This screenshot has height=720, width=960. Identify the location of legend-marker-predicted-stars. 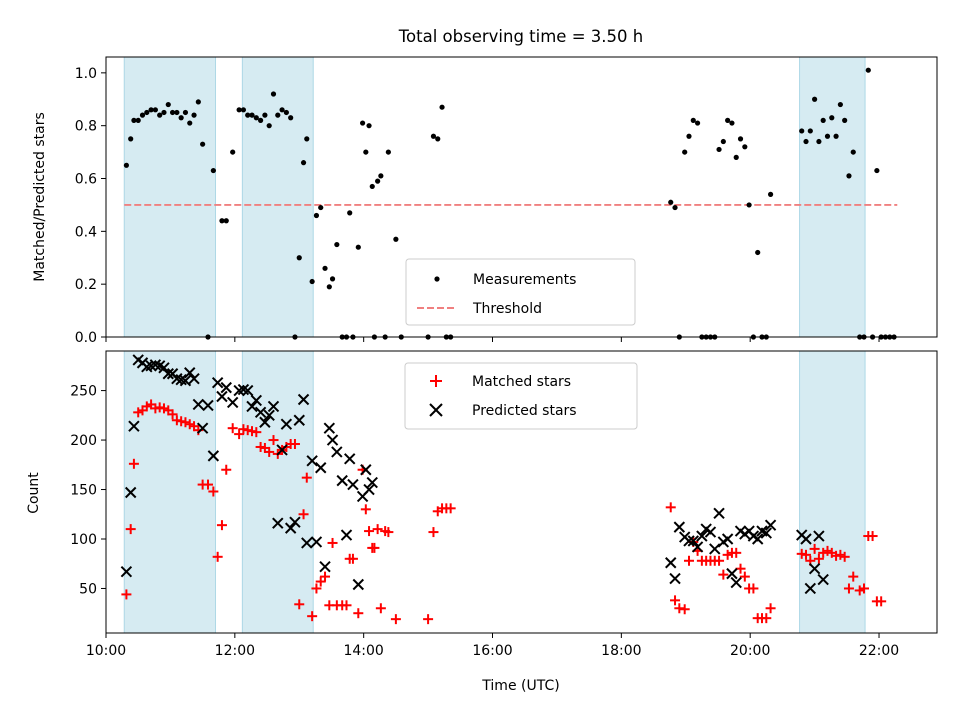
(436, 410).